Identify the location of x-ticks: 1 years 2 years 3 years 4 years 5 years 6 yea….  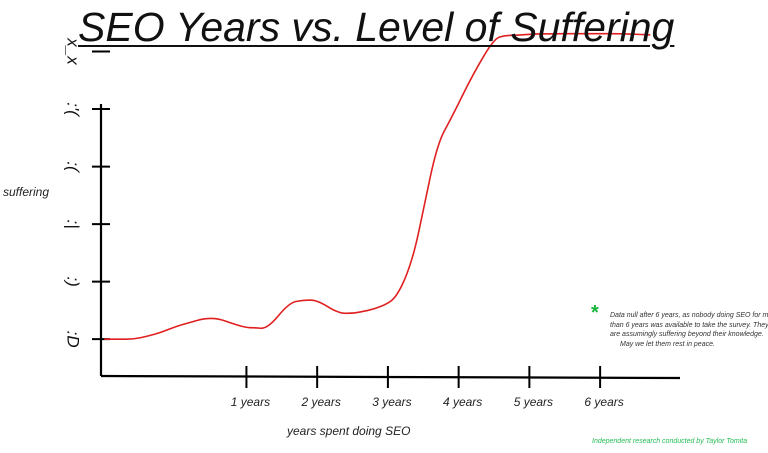
(427, 387).